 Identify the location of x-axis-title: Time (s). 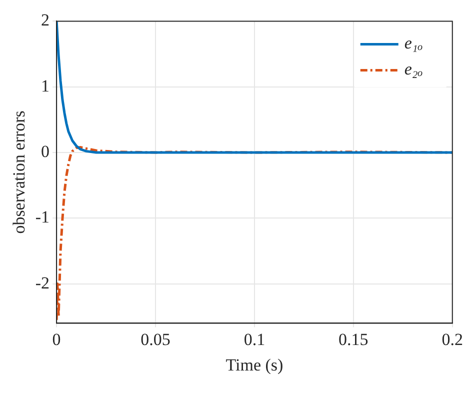
(255, 364).